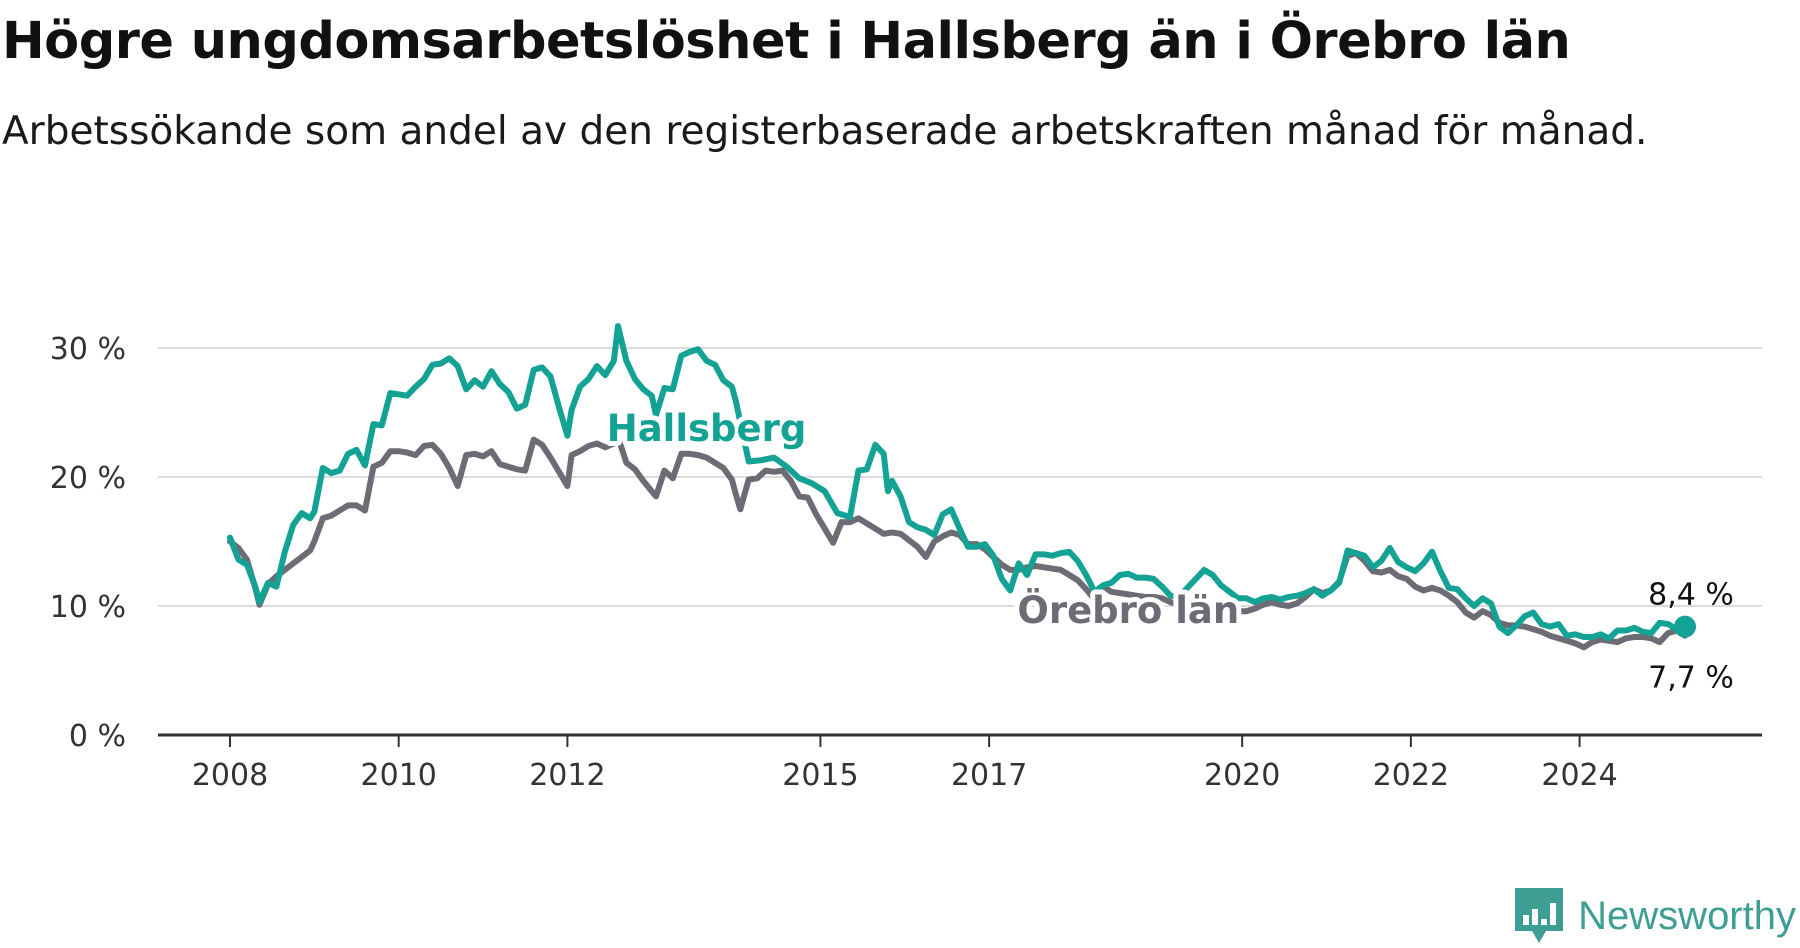 Image resolution: width=1800 pixels, height=948 pixels. What do you see at coordinates (1539, 915) in the screenshot?
I see `newsworthy-logo-icon` at bounding box center [1539, 915].